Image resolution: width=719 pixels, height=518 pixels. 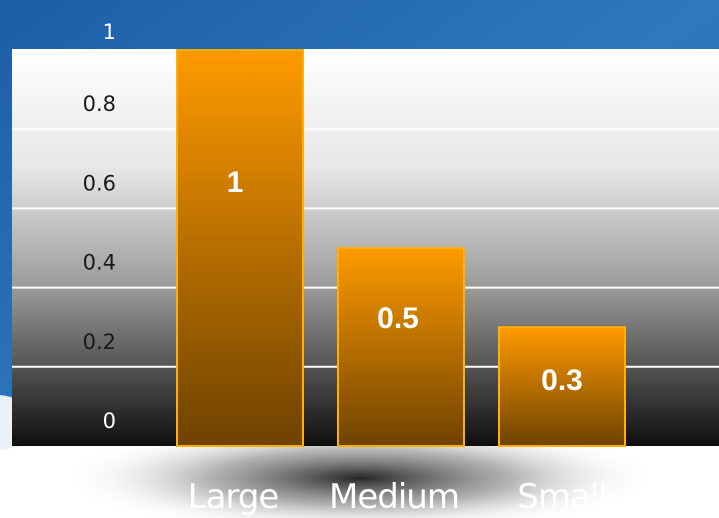 I want to click on y-tick-label: 0, so click(x=109, y=421).